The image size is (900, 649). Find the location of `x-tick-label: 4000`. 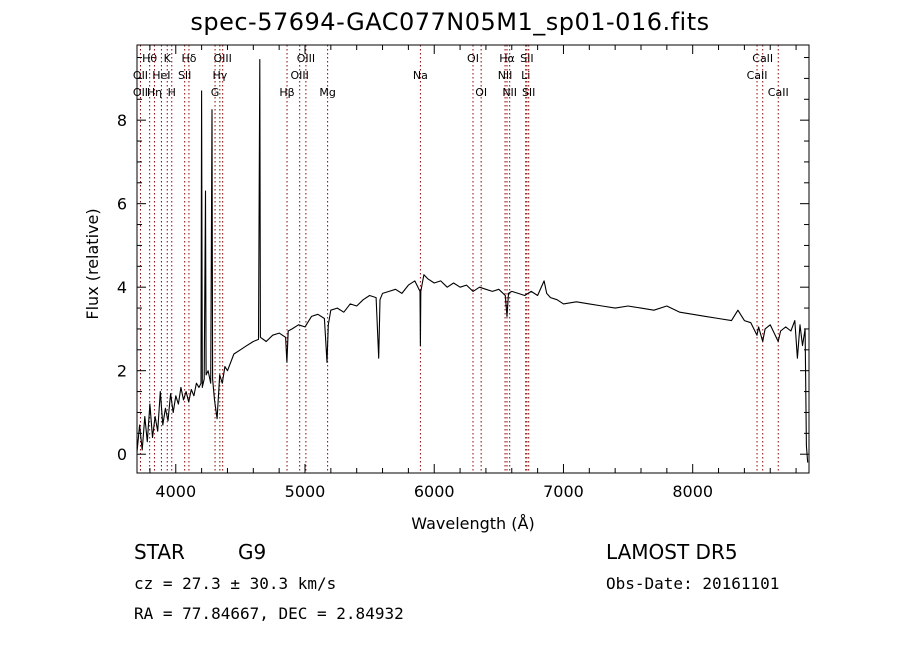

x-tick-label: 4000 is located at coordinates (175, 491).